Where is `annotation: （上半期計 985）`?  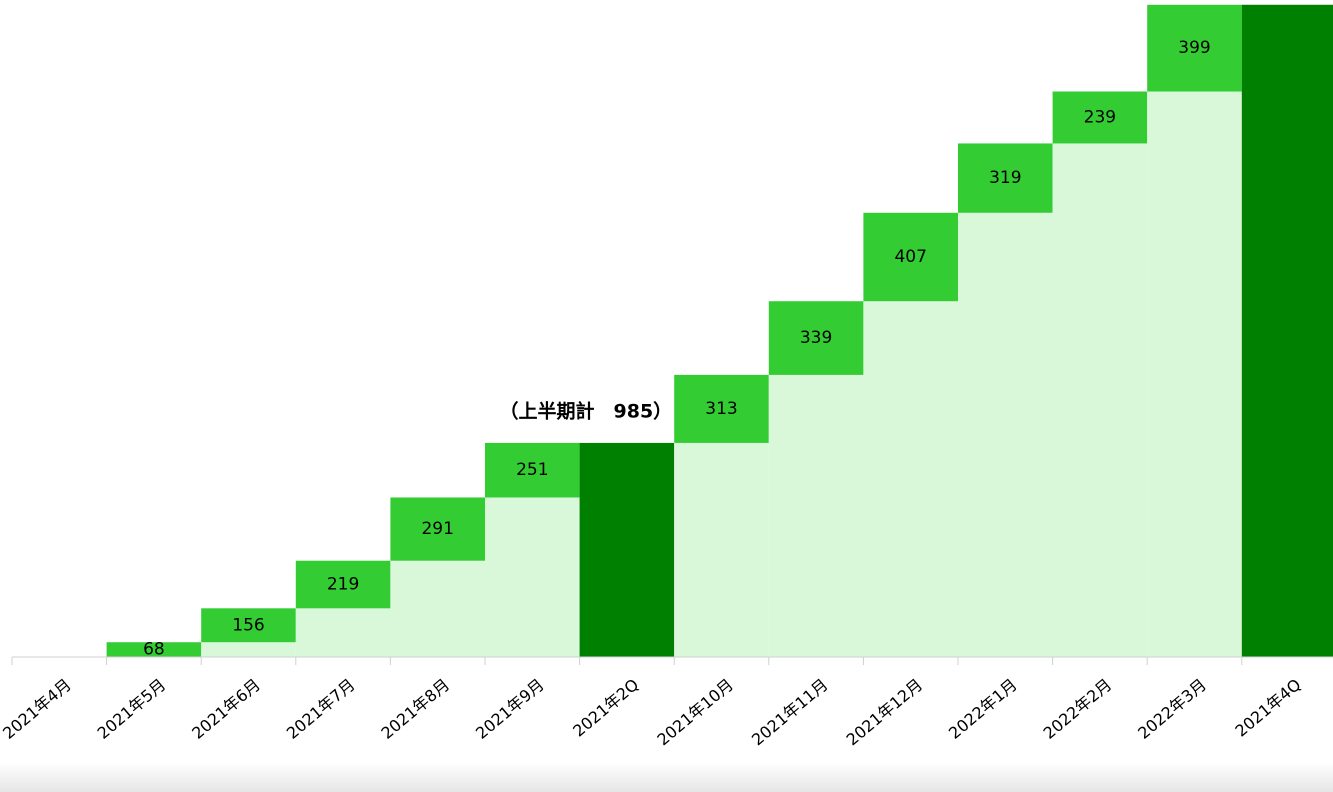
annotation: （上半期計 985） is located at coordinates (586, 410).